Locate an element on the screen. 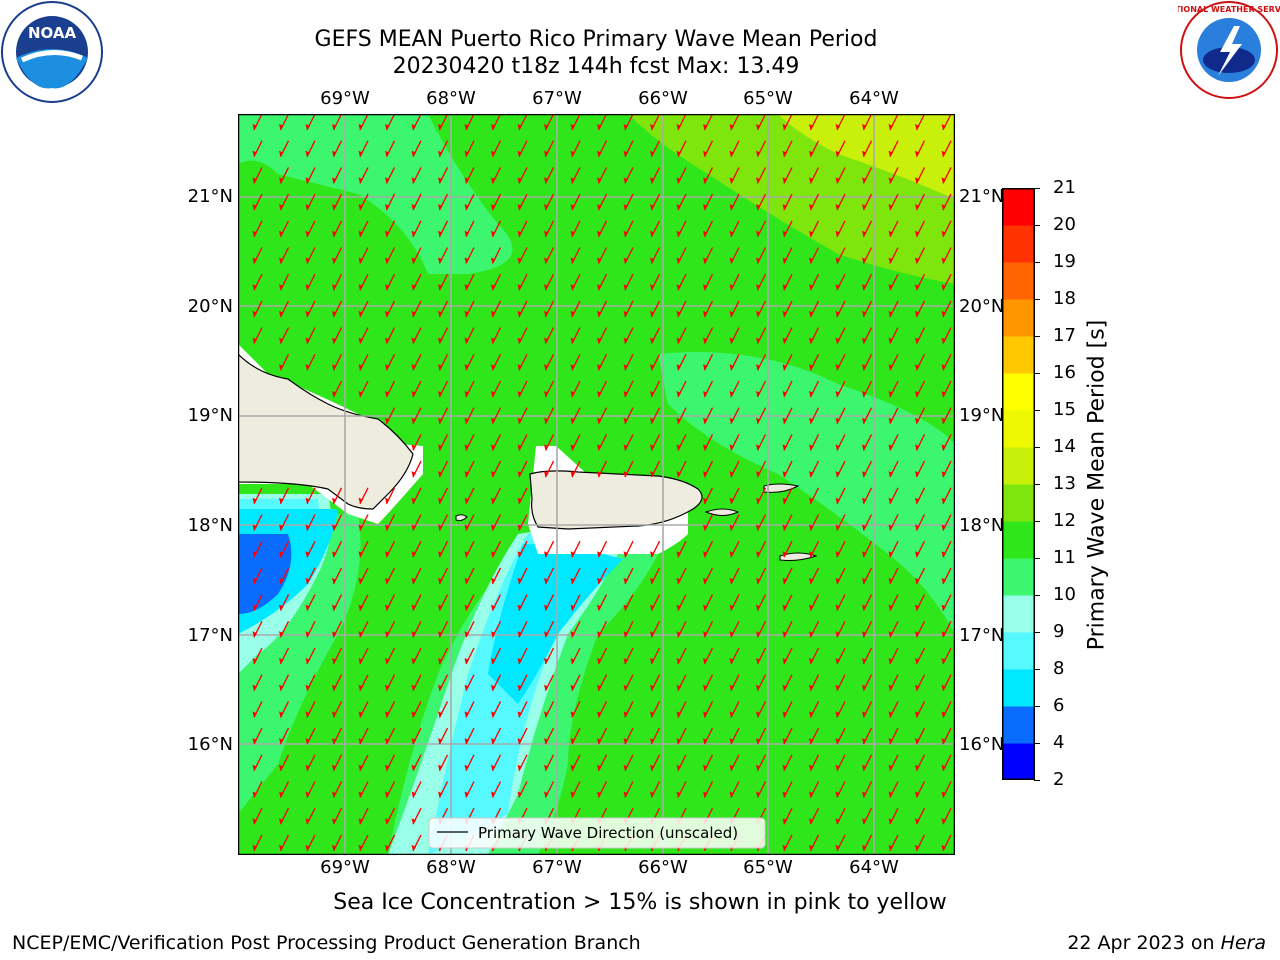  colorbar-tick-label: 20 is located at coordinates (1064, 224).